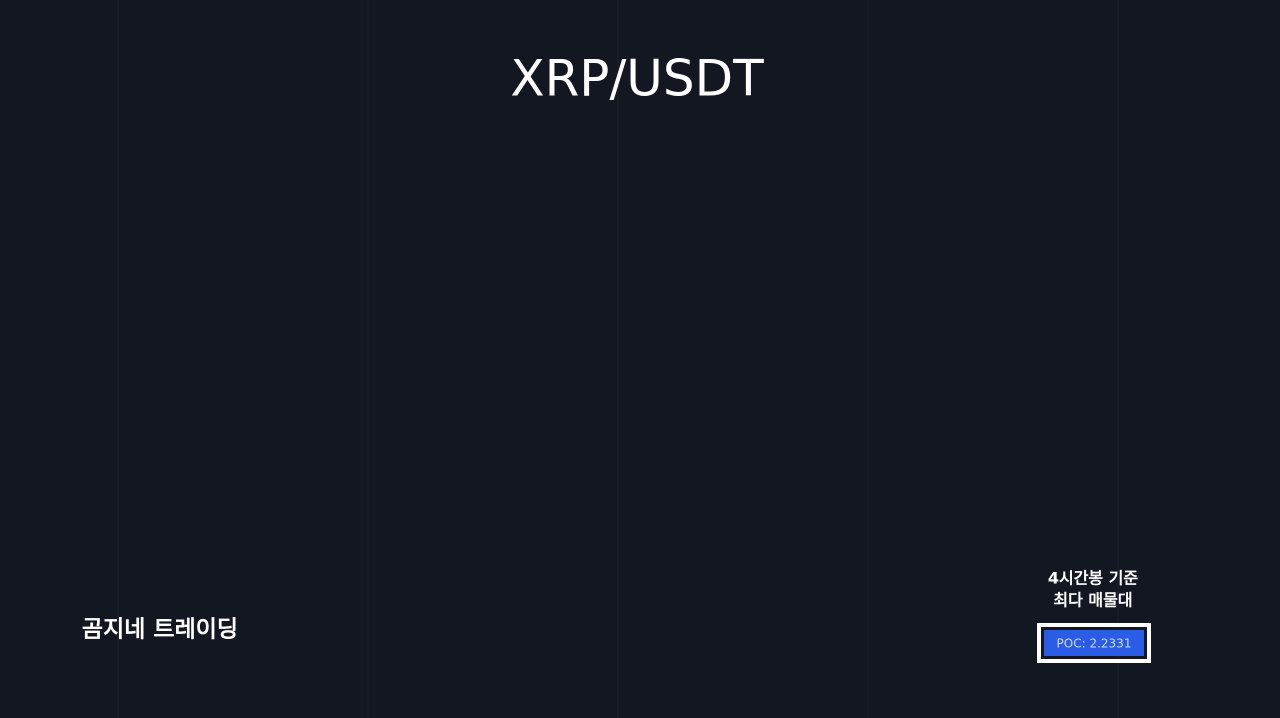 This screenshot has height=718, width=1280. I want to click on poc-box, so click(1094, 643).